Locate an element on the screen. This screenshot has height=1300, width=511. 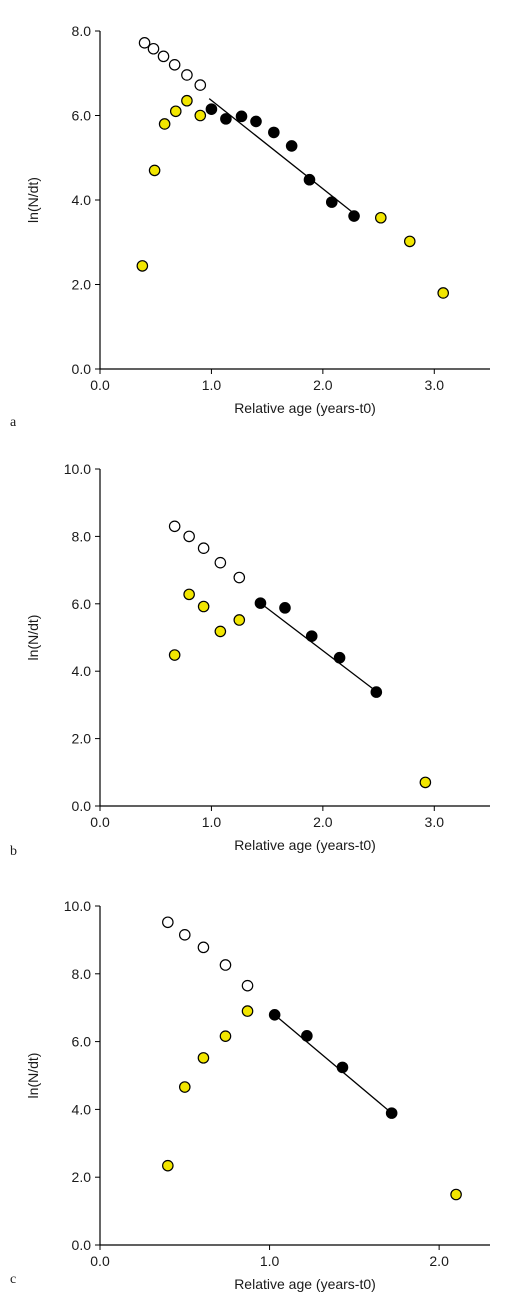
x-tick-label: 3.0 is located at coordinates (435, 385).